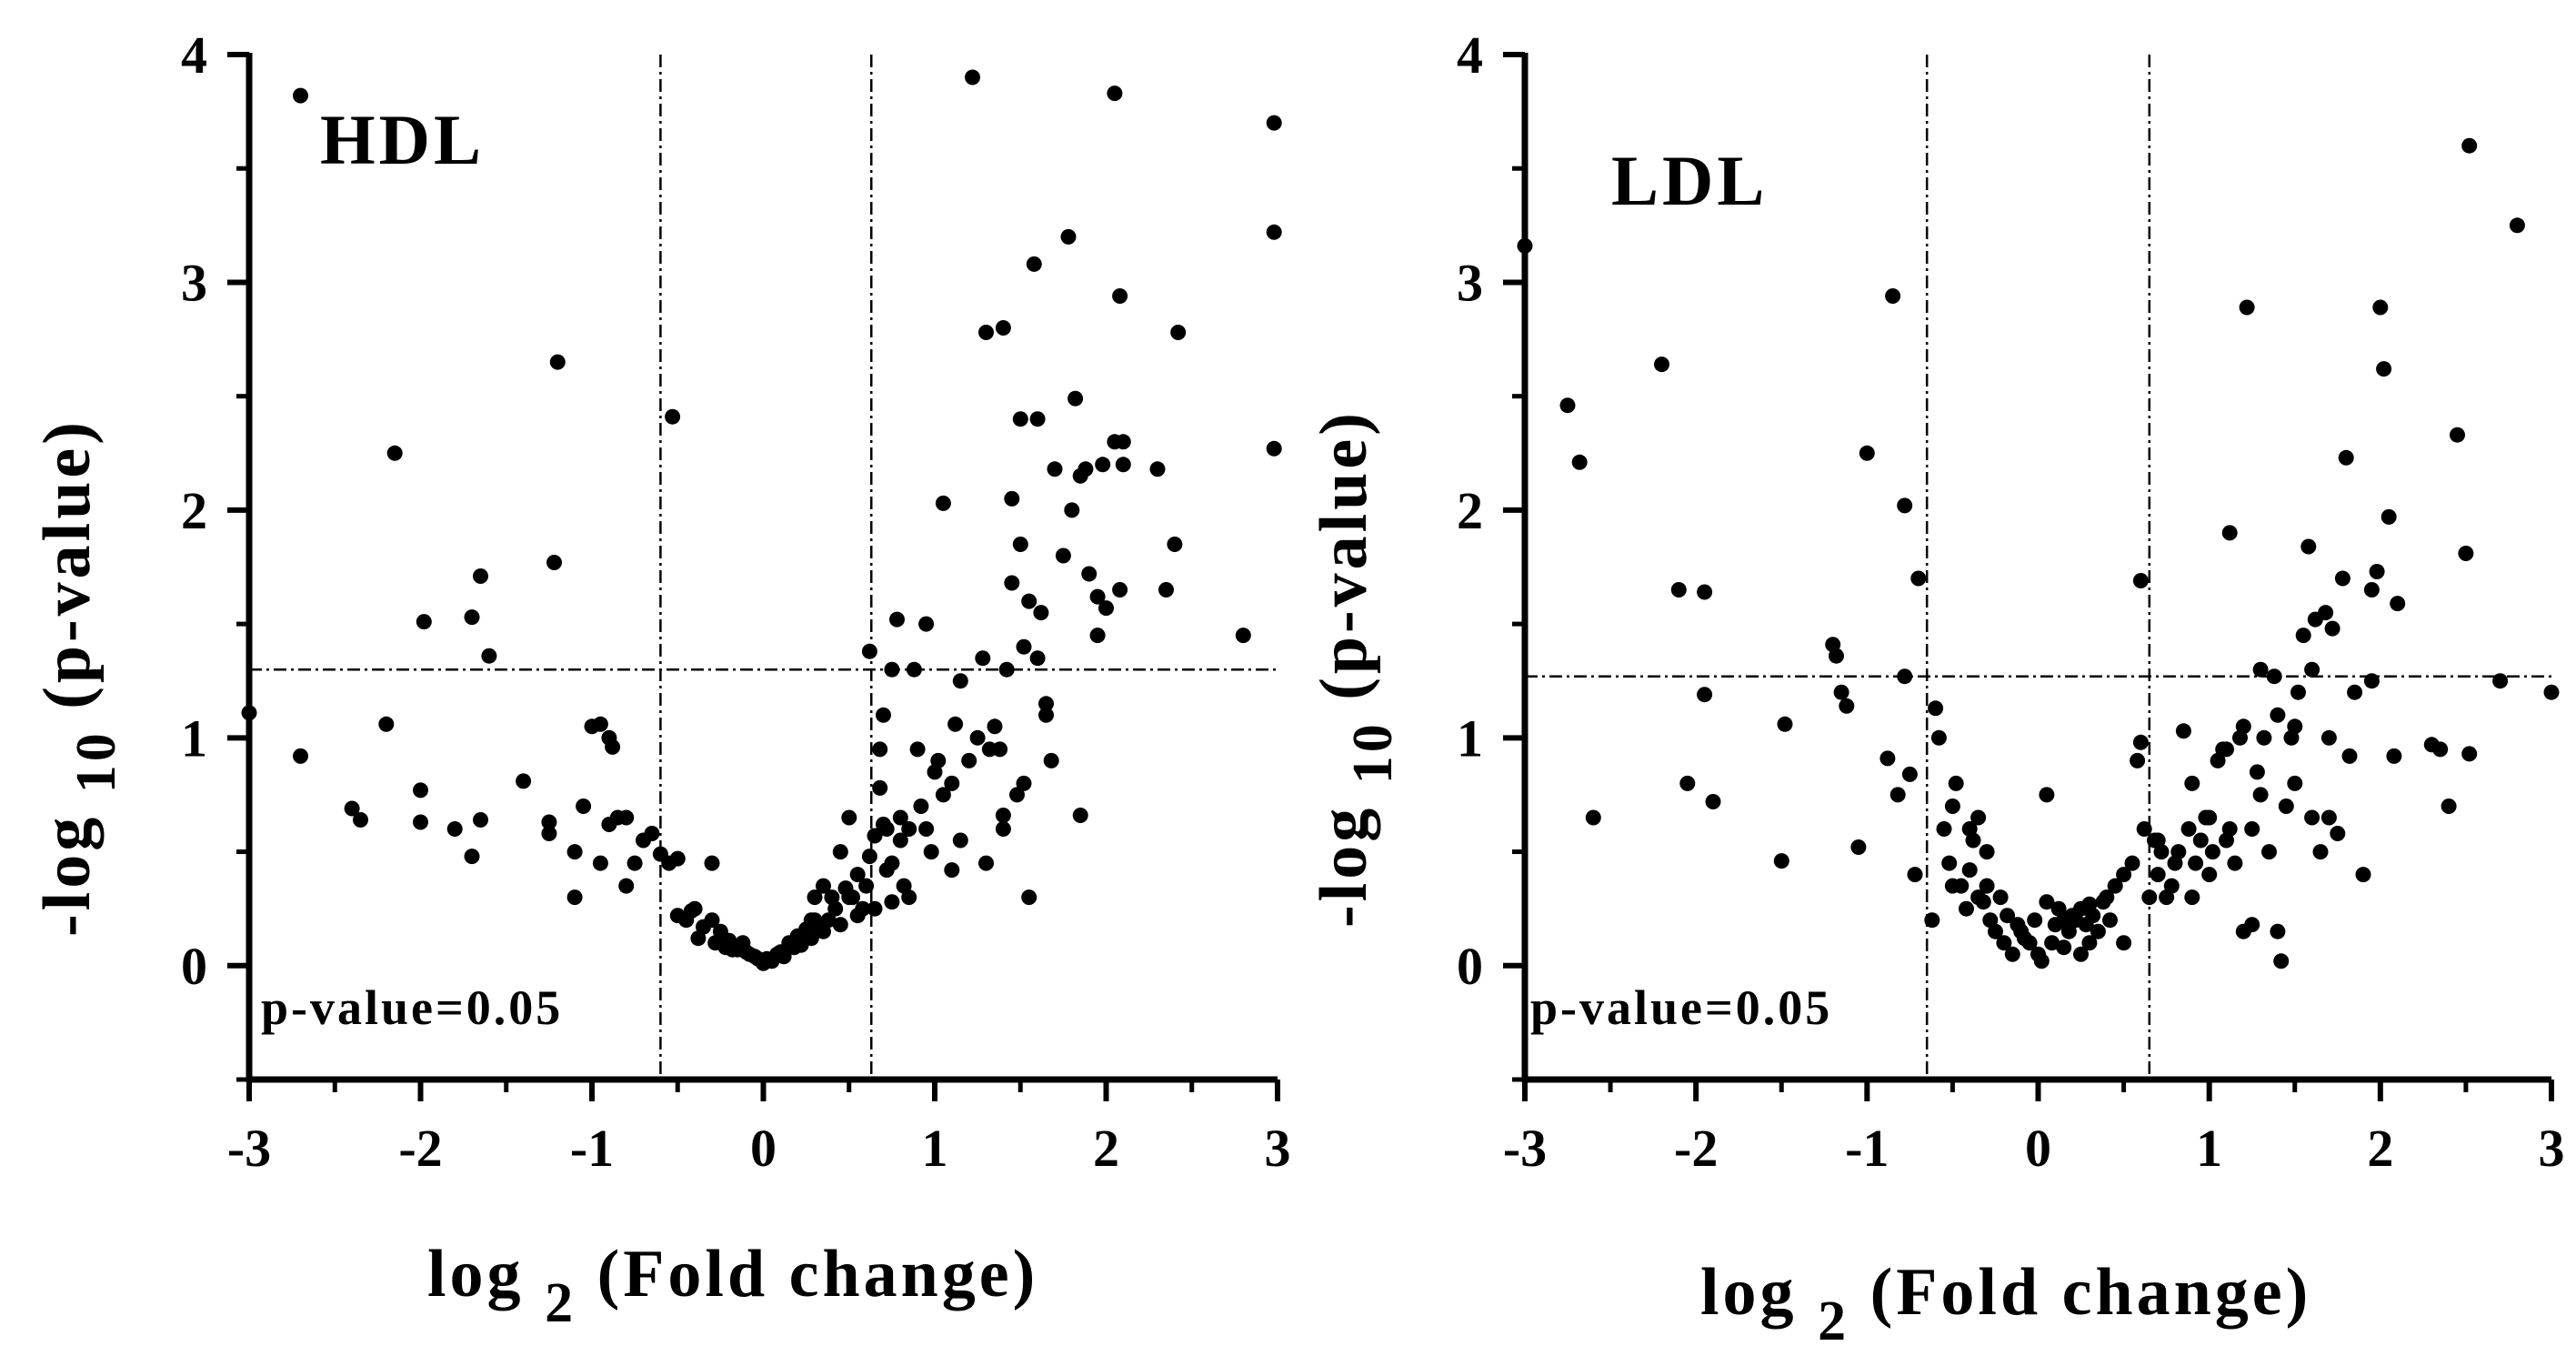 The image size is (2576, 1366). Describe the element at coordinates (476, 1274) in the screenshot. I see `hdl-x-label-main: log` at that location.